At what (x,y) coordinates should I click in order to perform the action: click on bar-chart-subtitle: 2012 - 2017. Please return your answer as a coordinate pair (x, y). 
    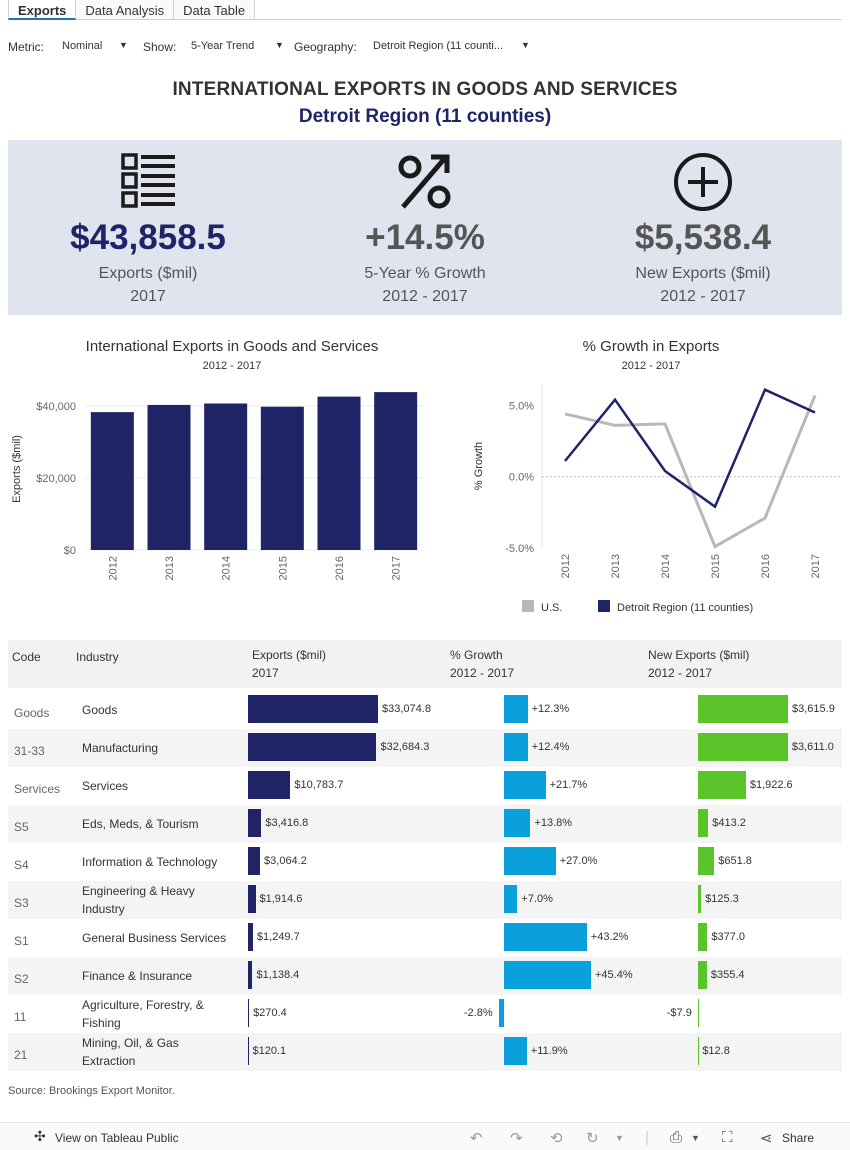
    Looking at the image, I should click on (232, 366).